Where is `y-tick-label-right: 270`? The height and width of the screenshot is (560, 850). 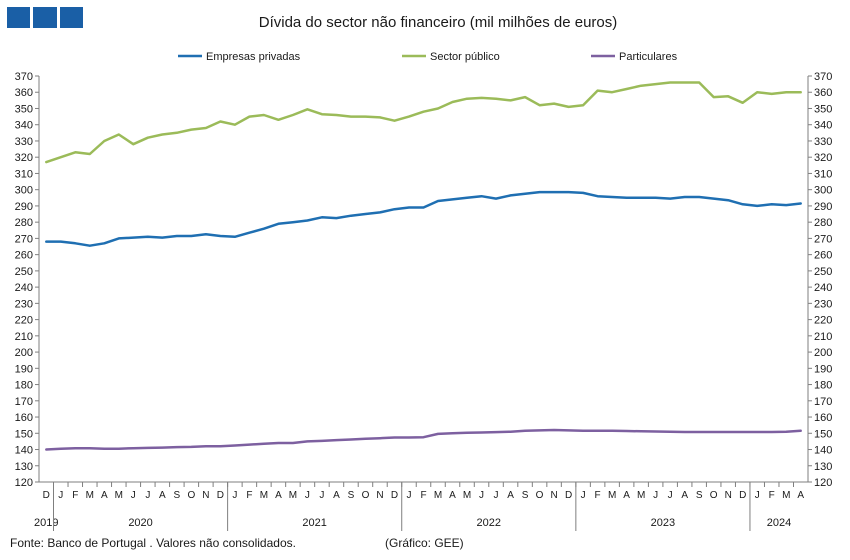
y-tick-label-right: 270 is located at coordinates (823, 239).